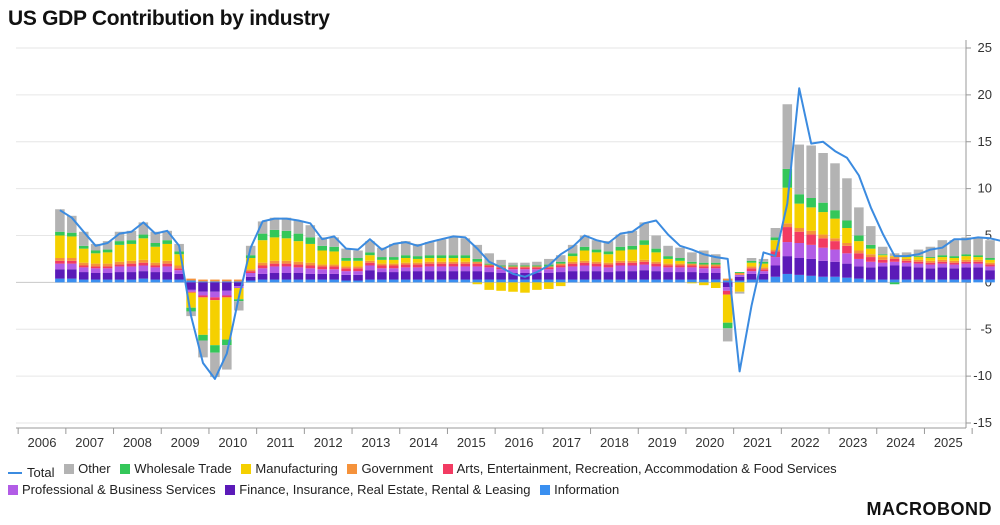 The image size is (1000, 525). I want to click on legend-item-information: Information, so click(579, 489).